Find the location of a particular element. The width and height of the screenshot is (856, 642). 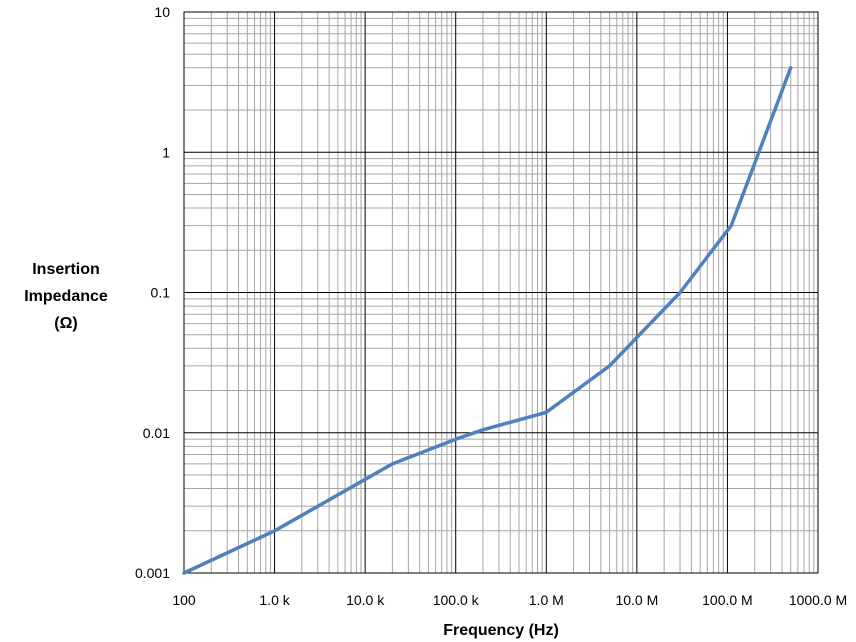

x-tick-label: 100 is located at coordinates (184, 600).